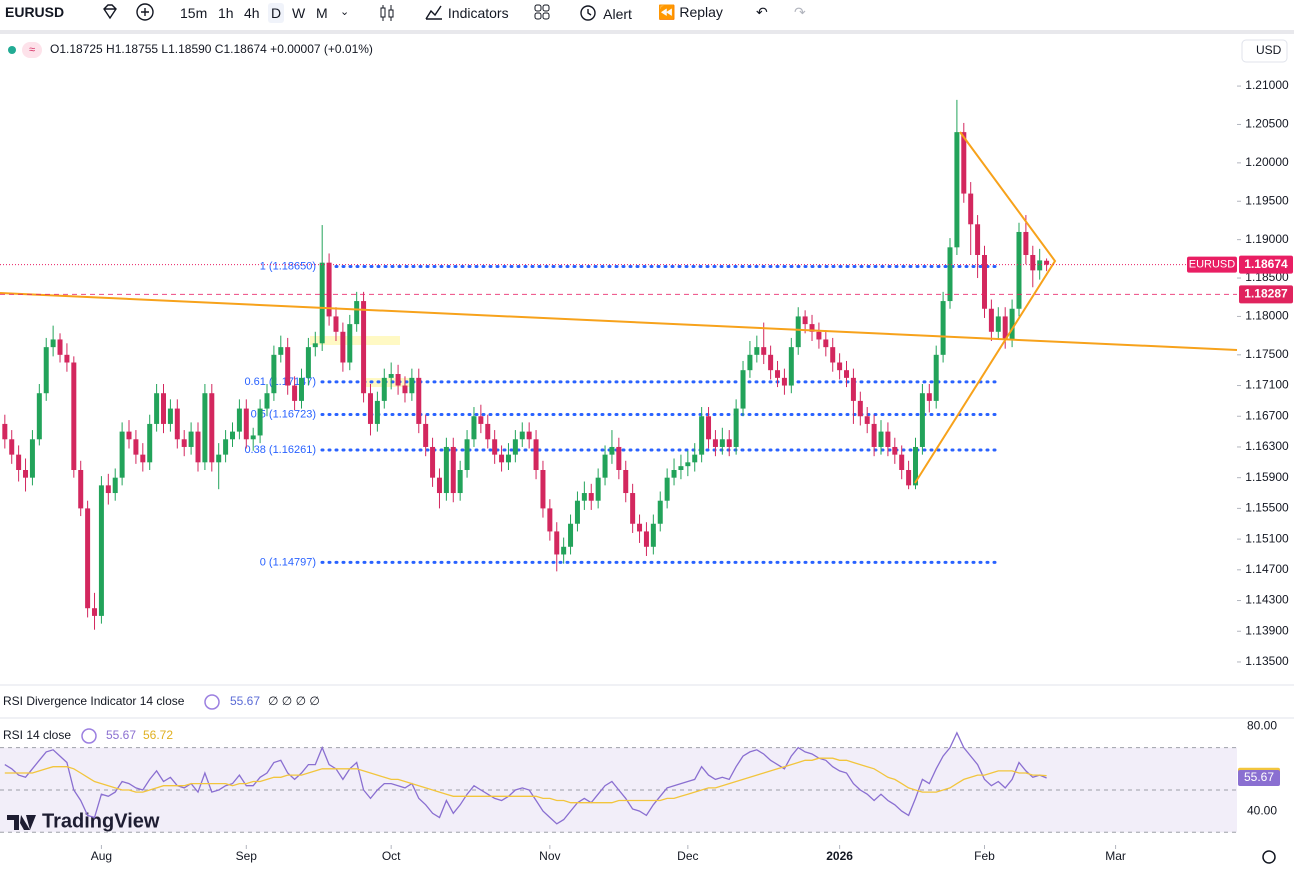 The image size is (1294, 869). What do you see at coordinates (299, 13) in the screenshot?
I see `interval: W` at bounding box center [299, 13].